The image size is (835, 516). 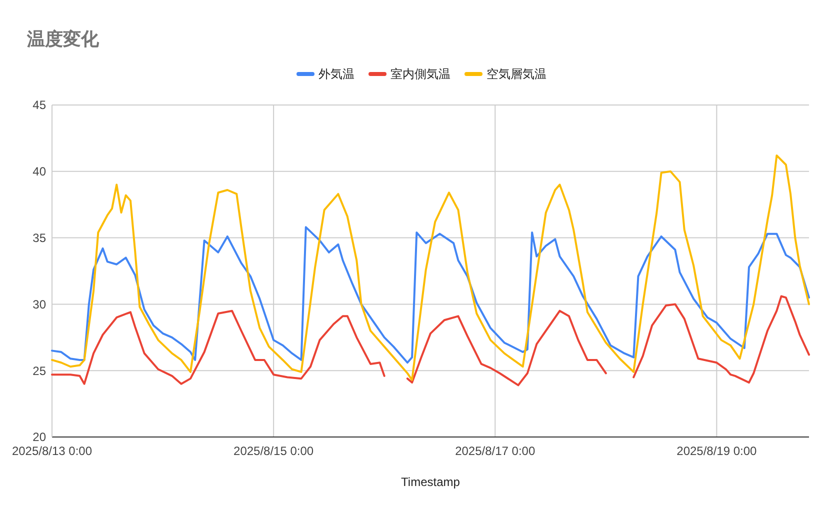 What do you see at coordinates (495, 451) in the screenshot?
I see `x-tick-label: 2025/8/17 0:00` at bounding box center [495, 451].